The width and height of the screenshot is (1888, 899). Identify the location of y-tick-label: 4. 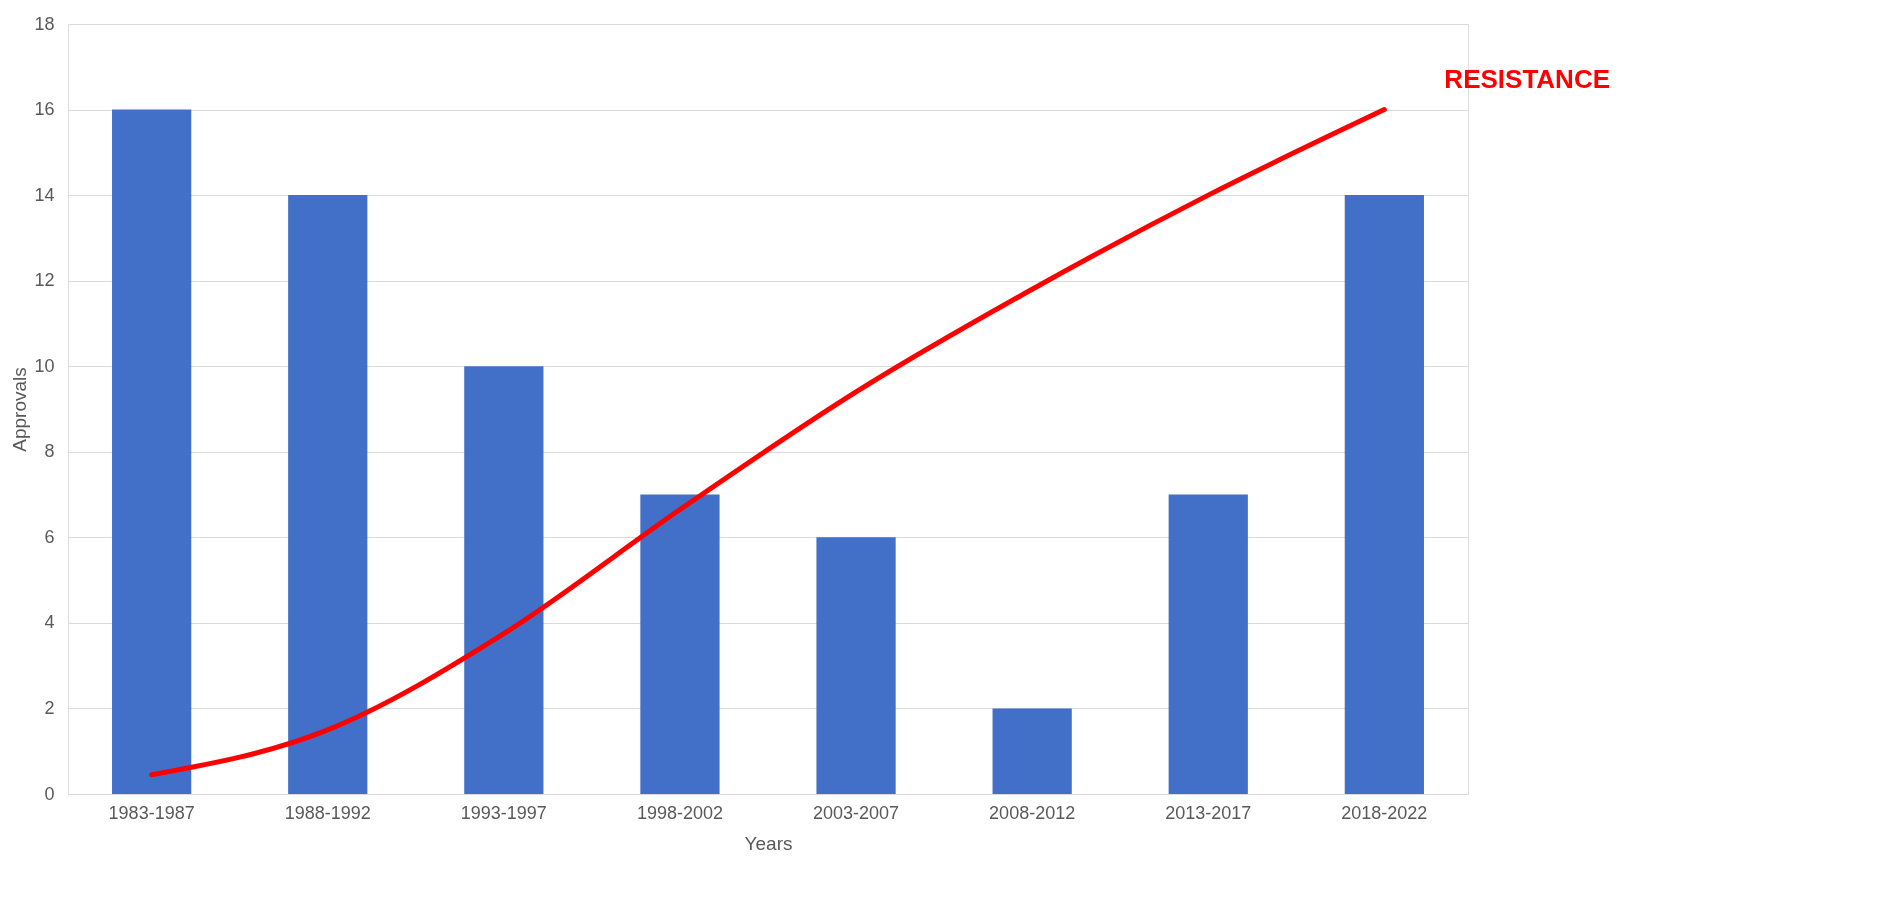
(49, 622).